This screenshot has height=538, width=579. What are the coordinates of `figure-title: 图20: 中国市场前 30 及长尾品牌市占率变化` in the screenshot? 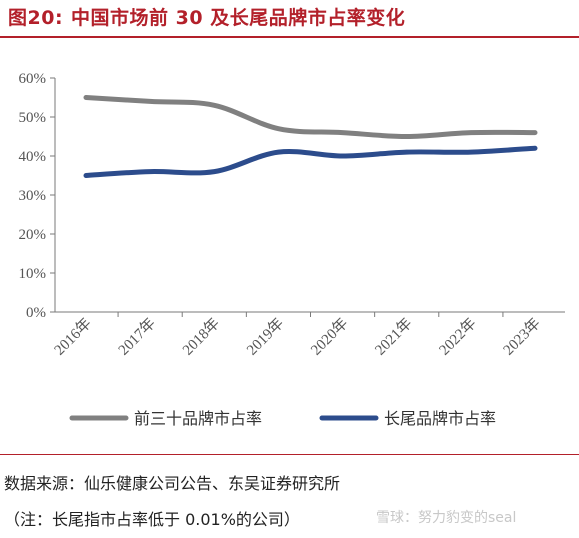 It's located at (210, 18).